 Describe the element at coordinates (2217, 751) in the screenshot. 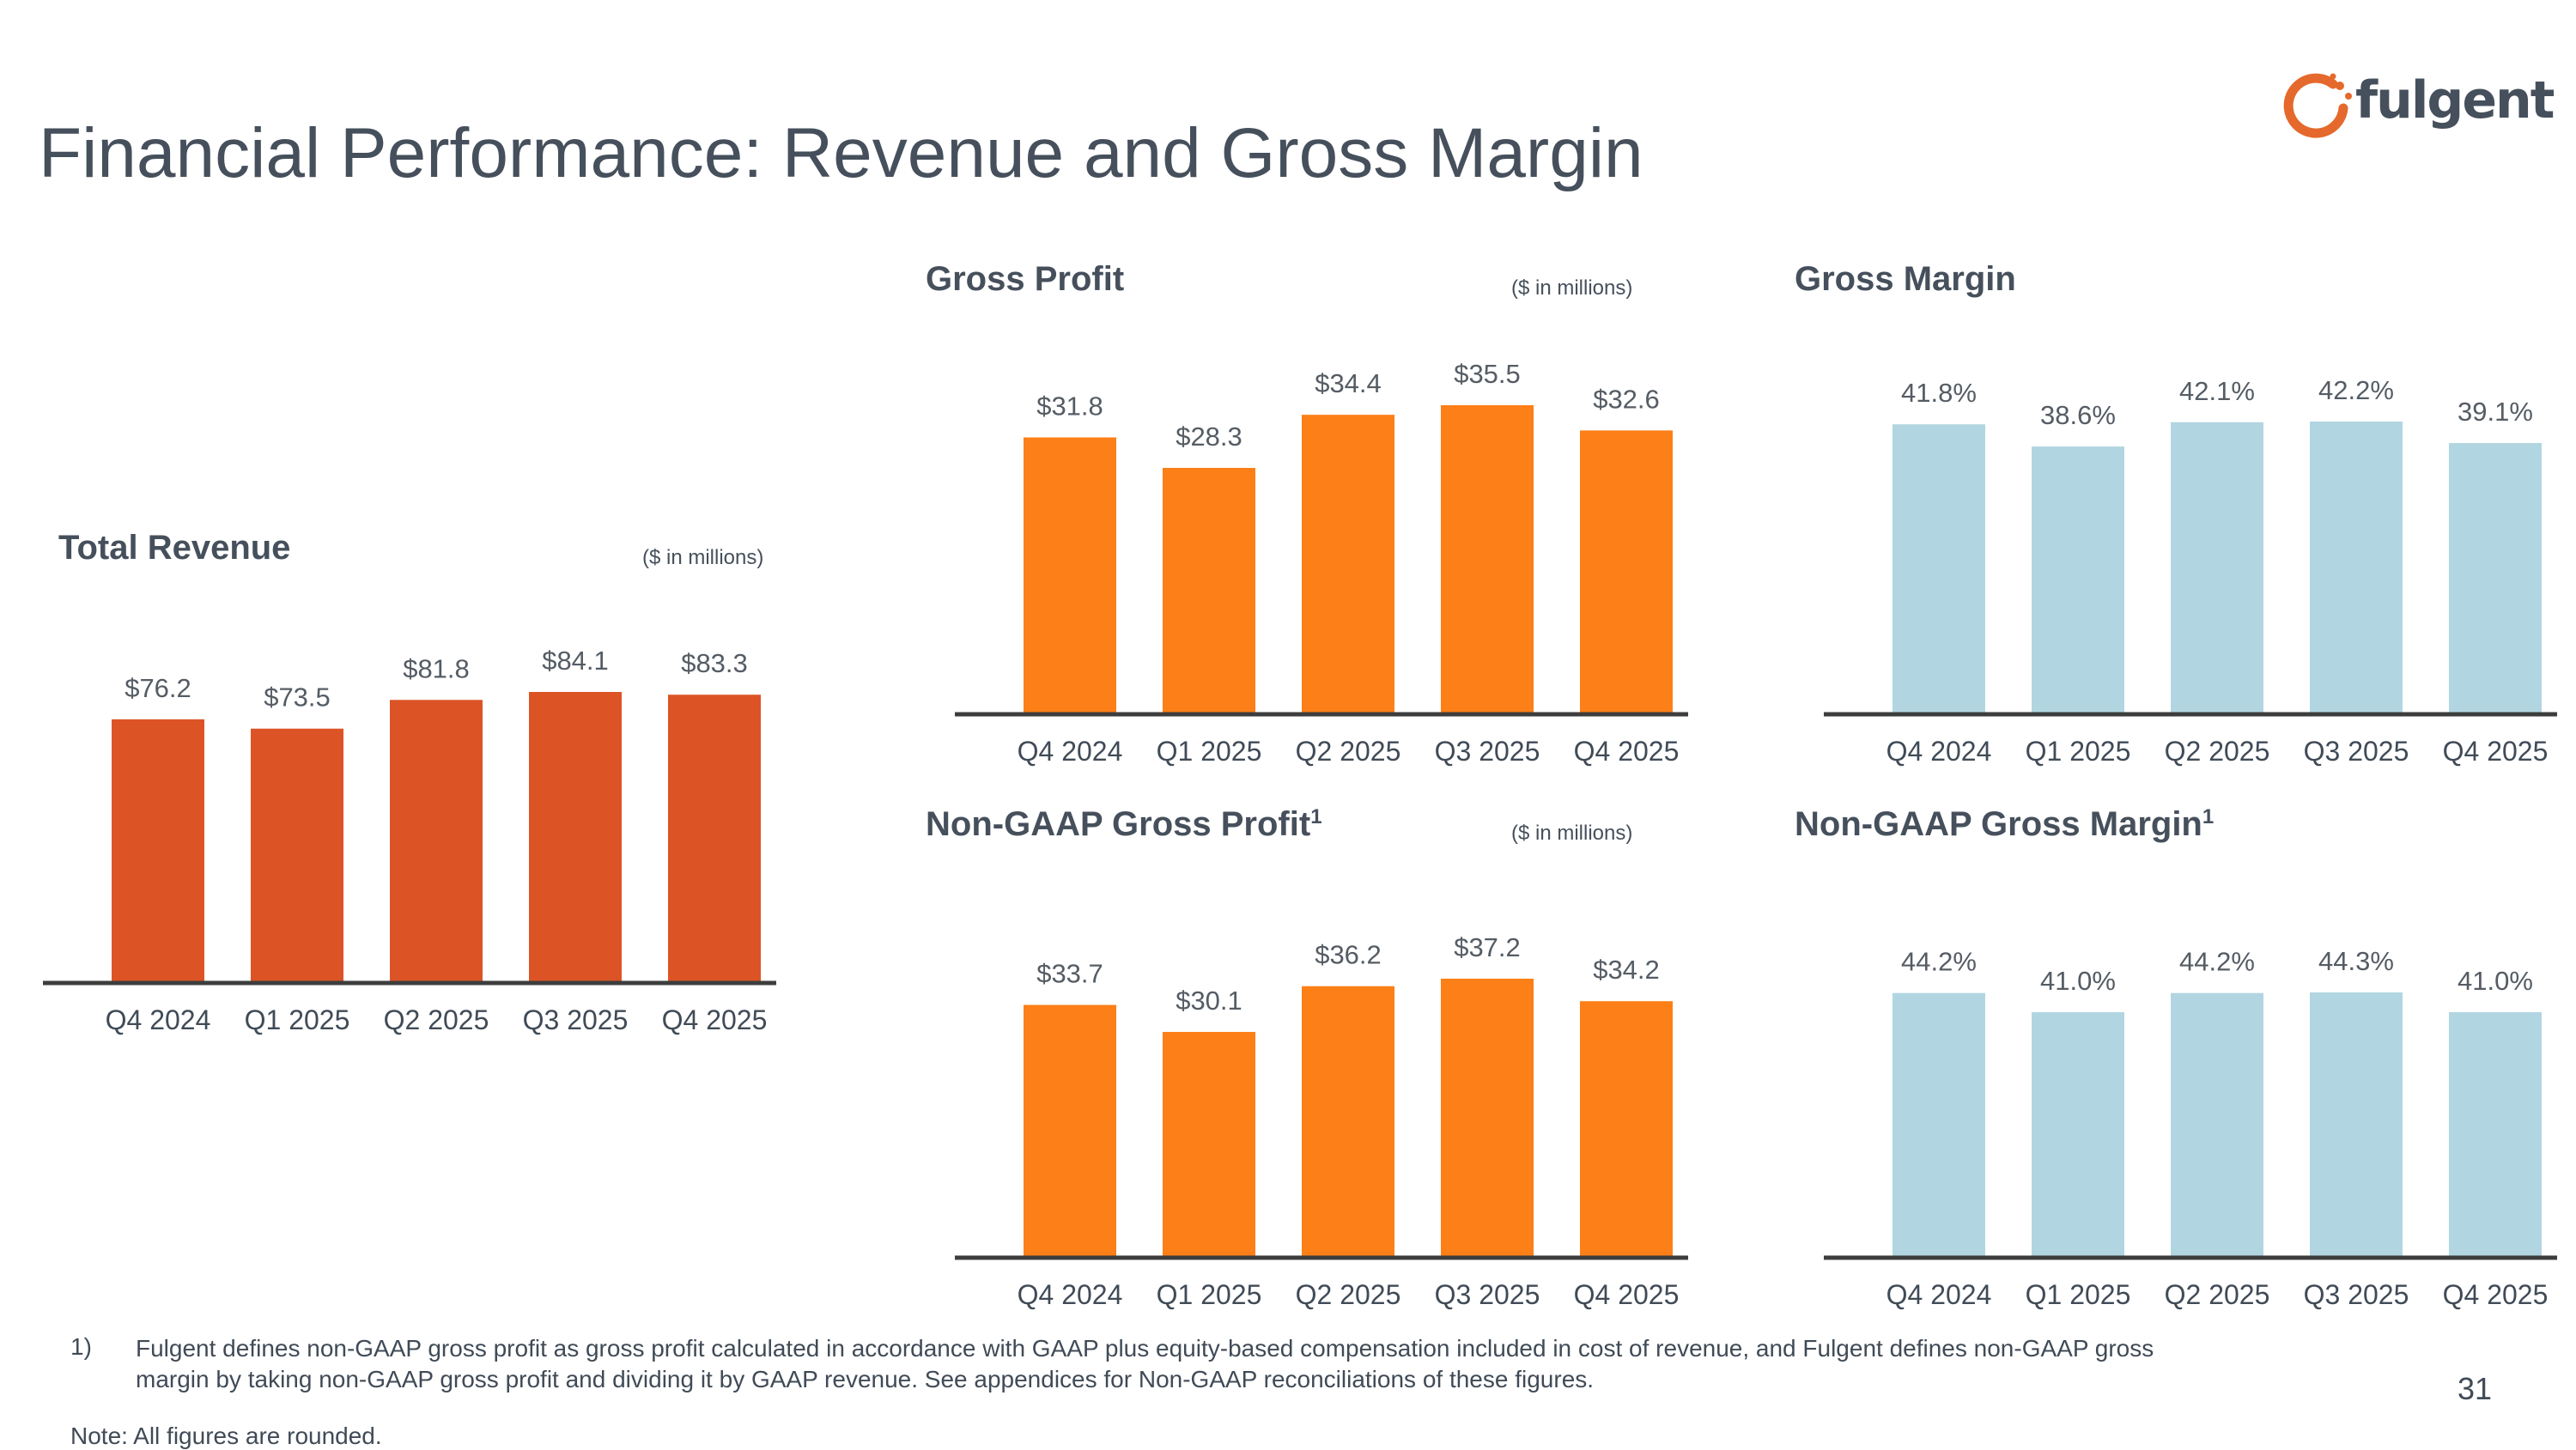

I see `tick-label-gross-margin-2: Q2 2025` at that location.